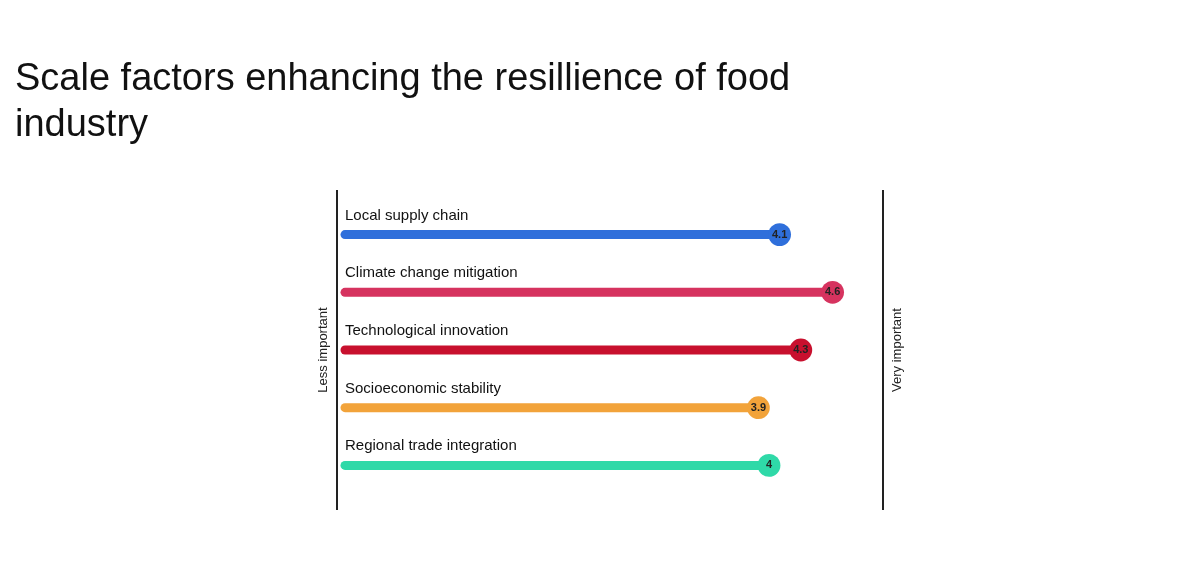 This screenshot has width=1200, height=585. What do you see at coordinates (896, 349) in the screenshot?
I see `text: Very important` at bounding box center [896, 349].